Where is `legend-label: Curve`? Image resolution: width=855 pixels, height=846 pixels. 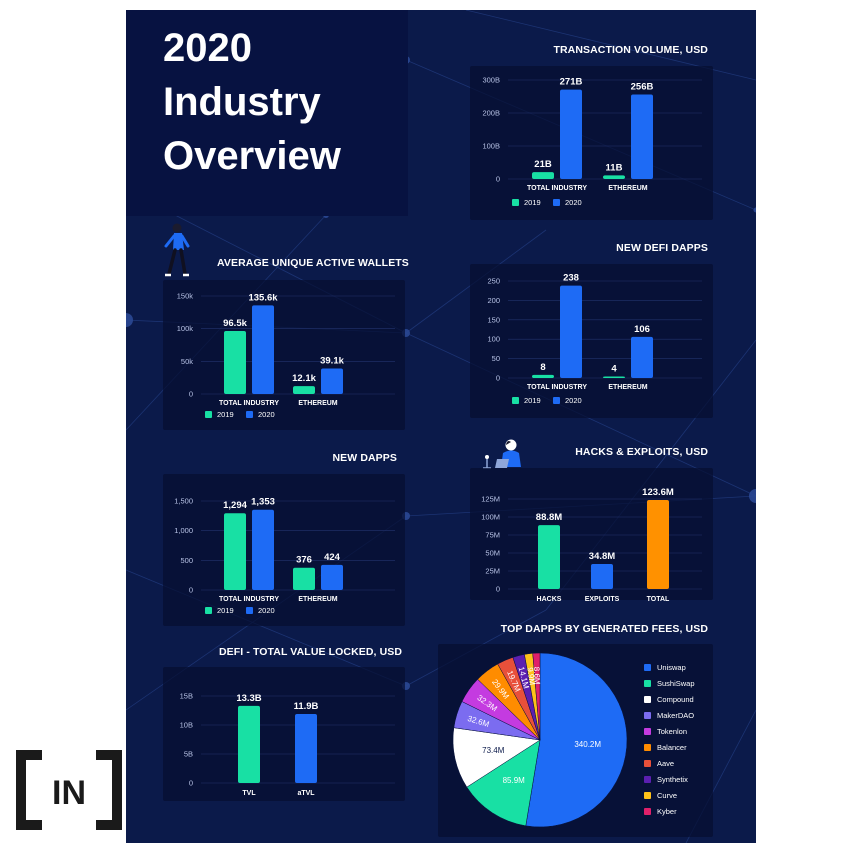 legend-label: Curve is located at coordinates (667, 795).